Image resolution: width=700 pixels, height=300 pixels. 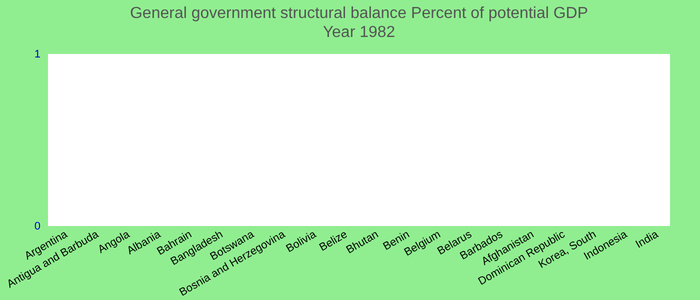 What do you see at coordinates (37, 54) in the screenshot?
I see `y-tick-label: 1` at bounding box center [37, 54].